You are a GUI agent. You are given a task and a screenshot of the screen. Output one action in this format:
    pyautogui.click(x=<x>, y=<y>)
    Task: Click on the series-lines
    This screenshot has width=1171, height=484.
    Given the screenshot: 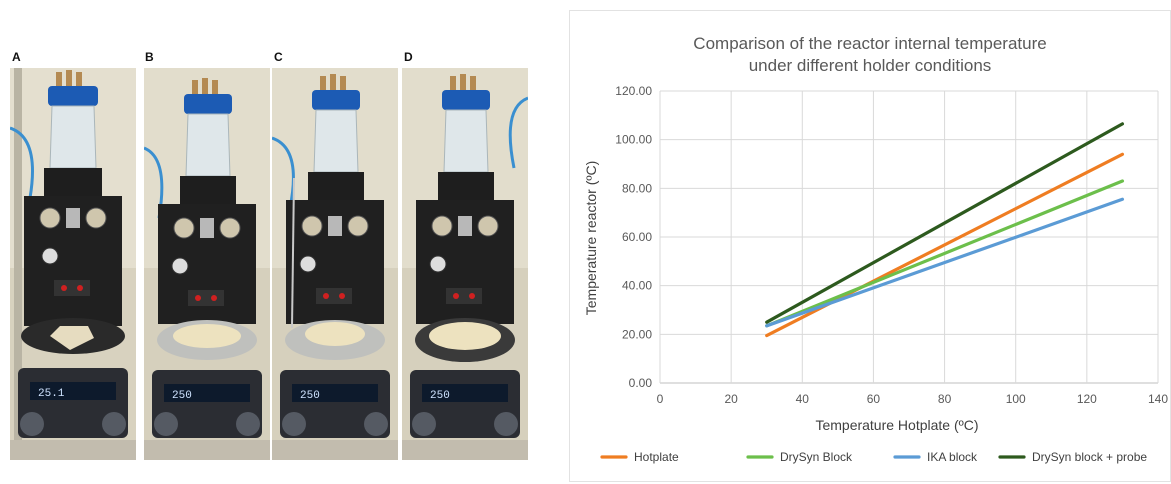 What is the action you would take?
    pyautogui.click(x=945, y=230)
    